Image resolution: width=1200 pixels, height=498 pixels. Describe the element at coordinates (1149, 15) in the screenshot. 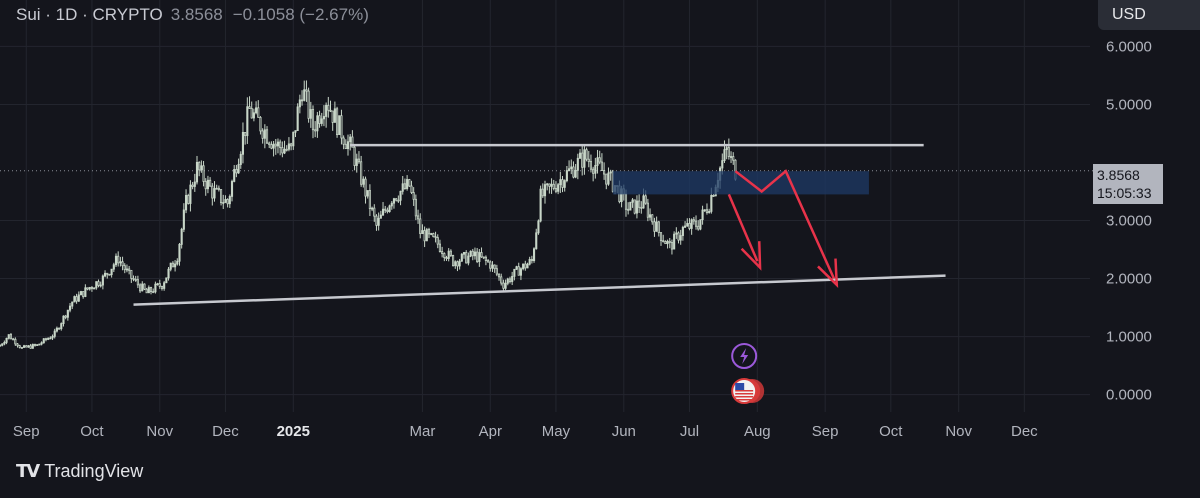

I see `currency-button: USD` at that location.